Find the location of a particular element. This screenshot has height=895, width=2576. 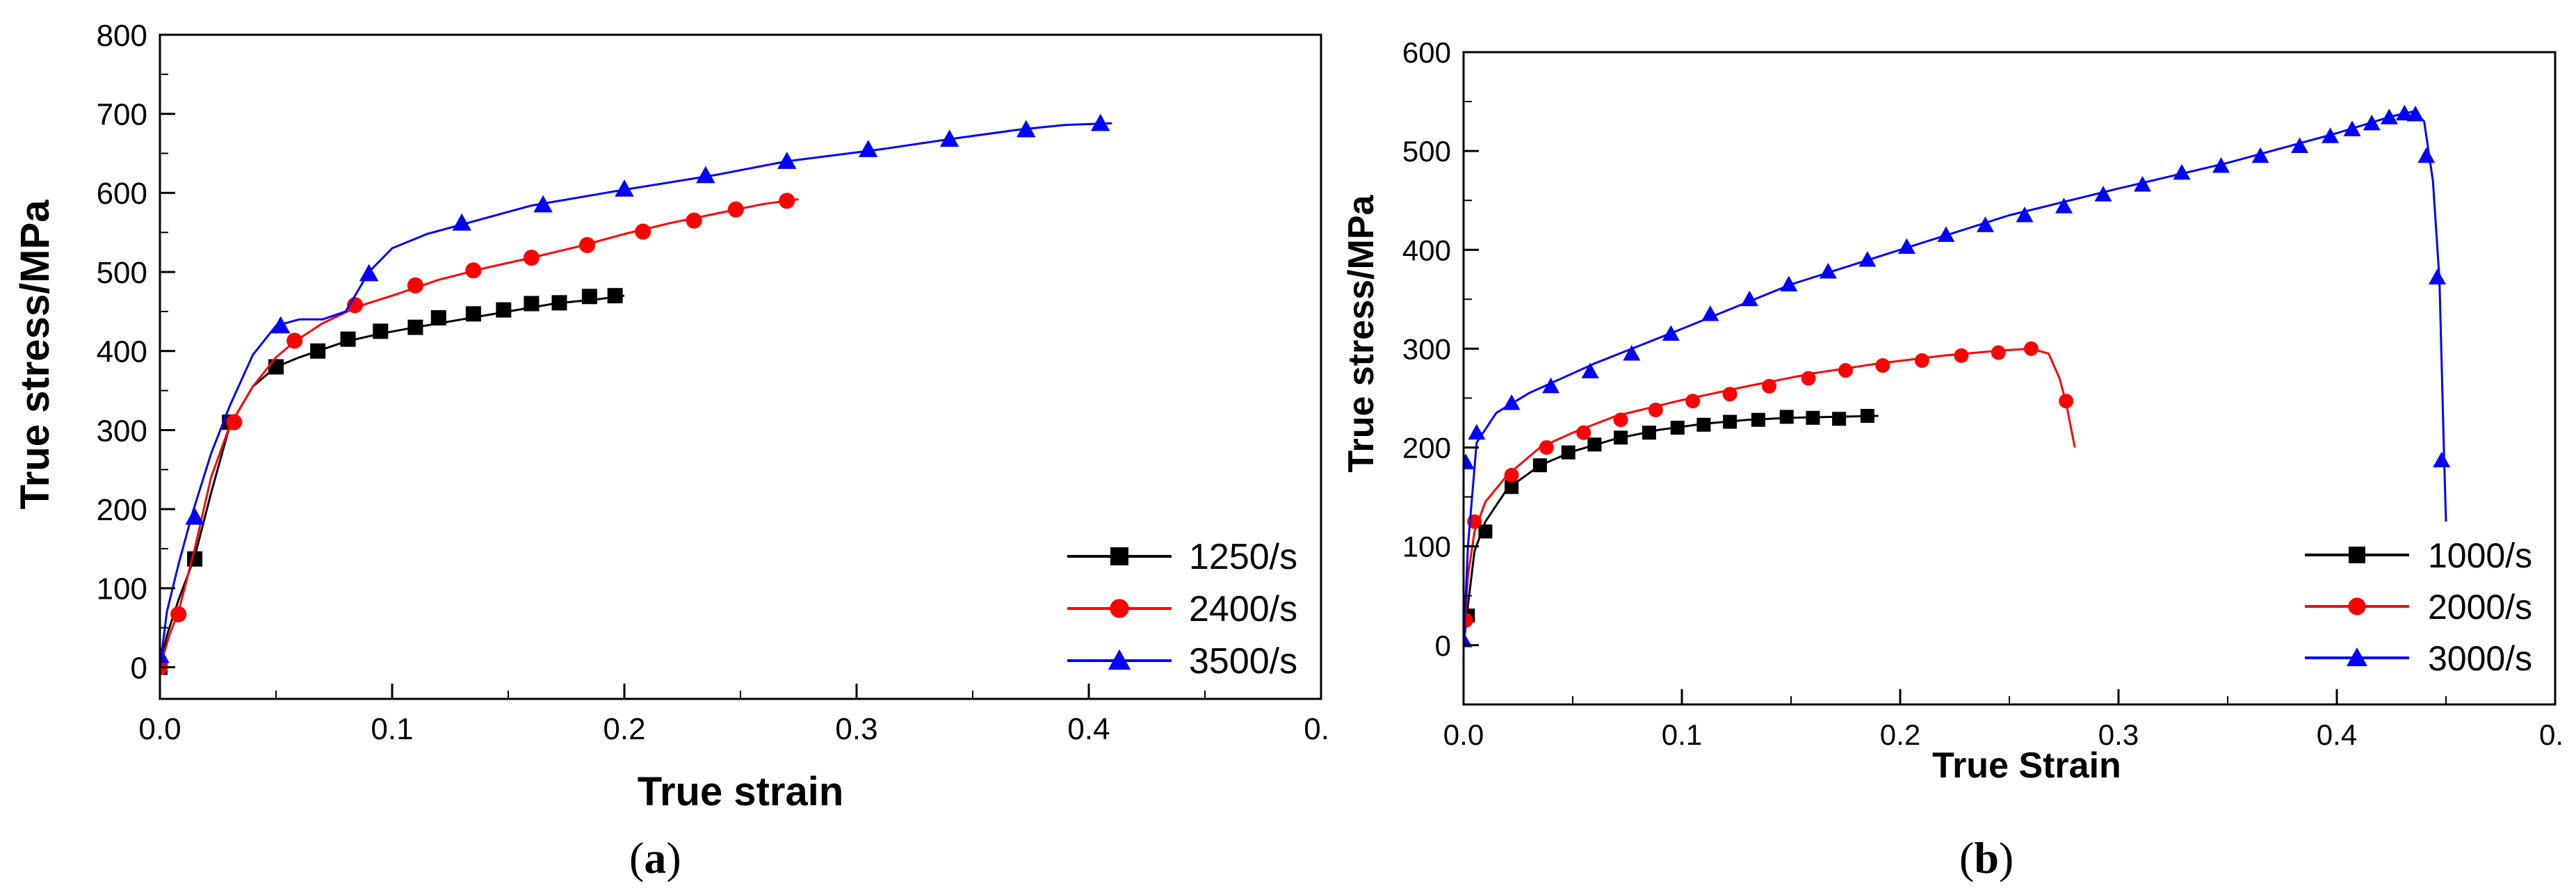

chart-b-legend-label-2: 3000/s is located at coordinates (2480, 658).